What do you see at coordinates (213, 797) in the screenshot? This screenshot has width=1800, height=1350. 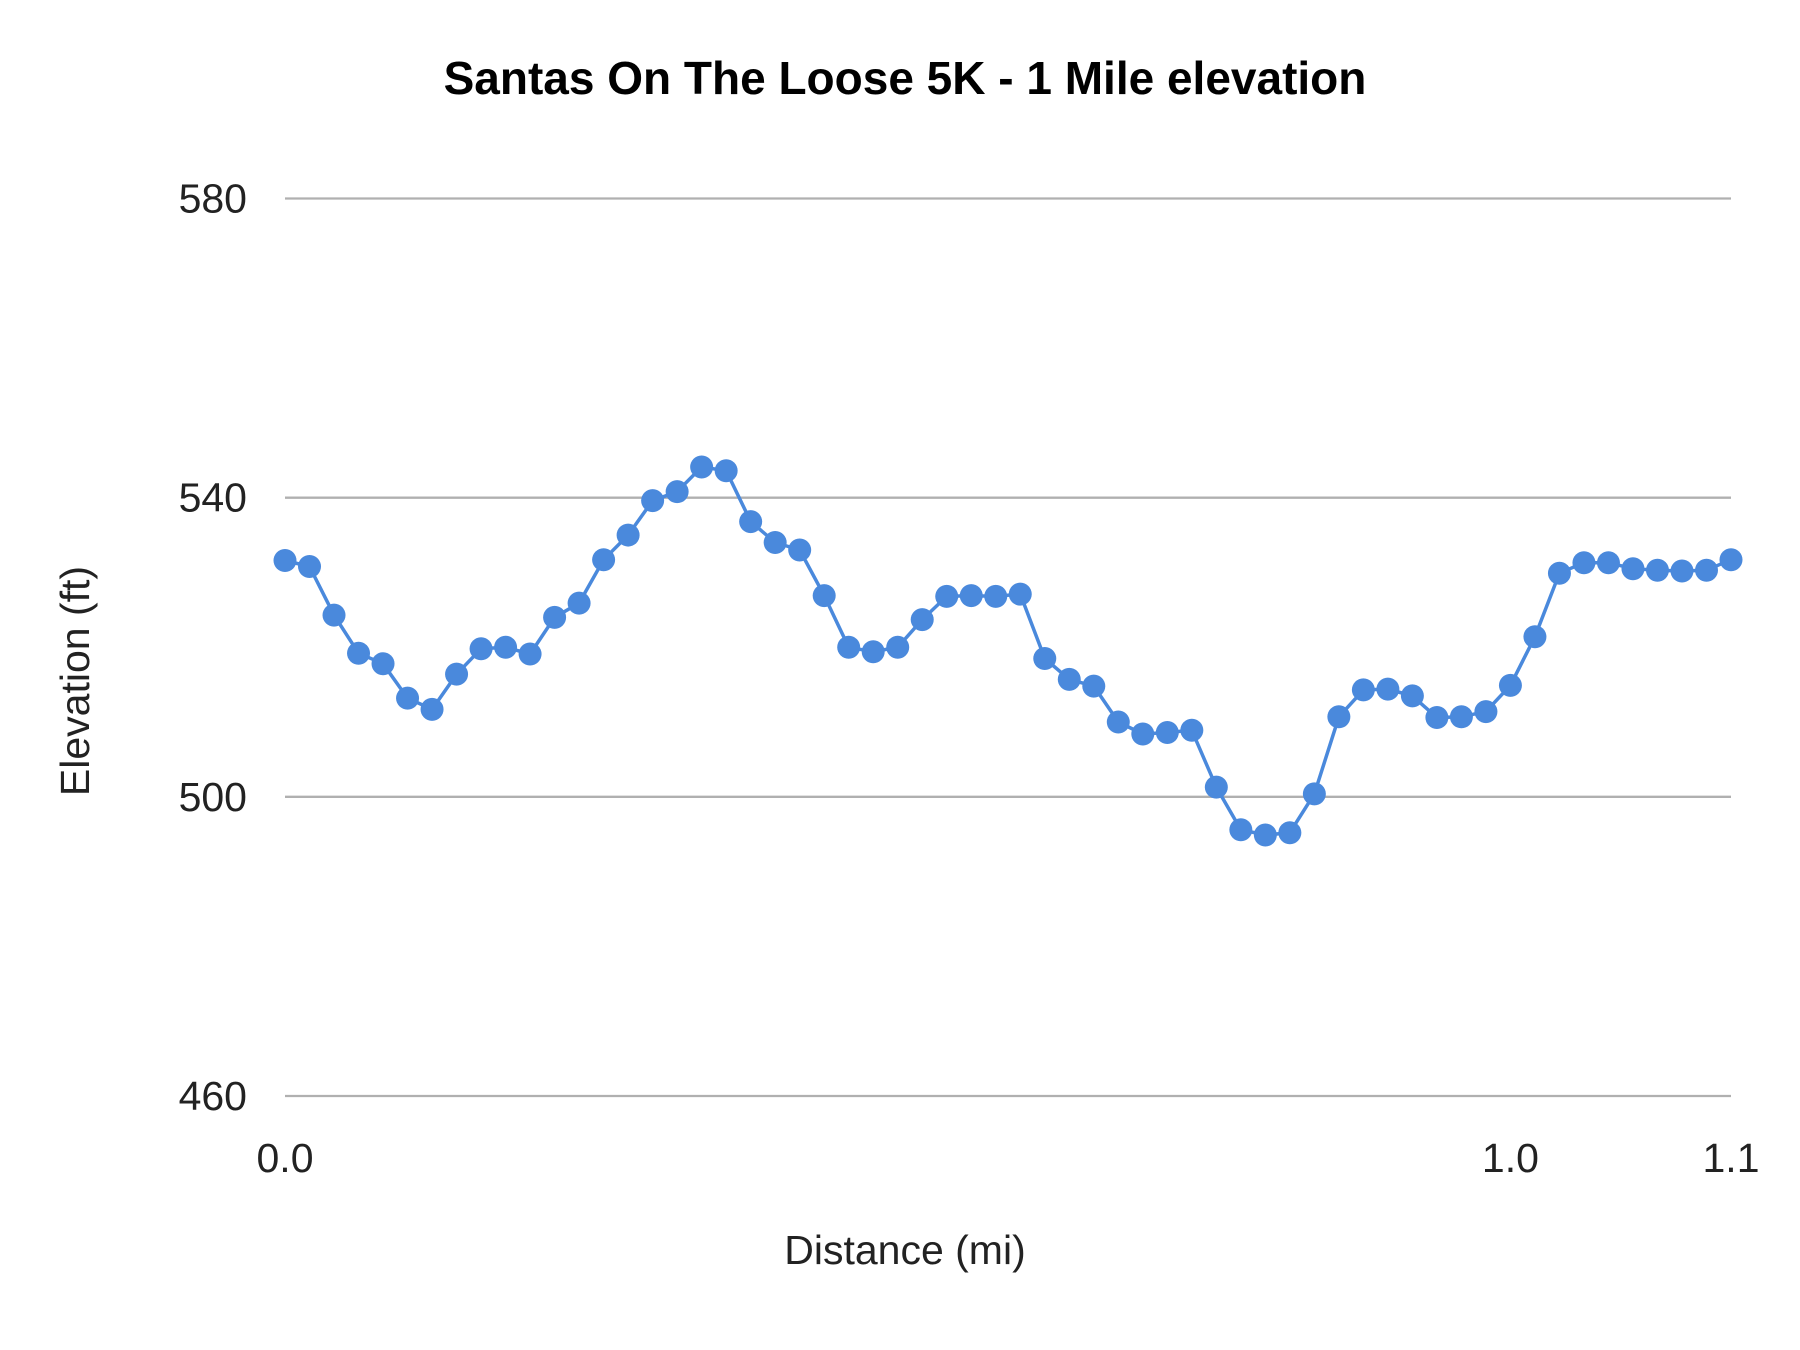 I see `y-tick-label: 500` at bounding box center [213, 797].